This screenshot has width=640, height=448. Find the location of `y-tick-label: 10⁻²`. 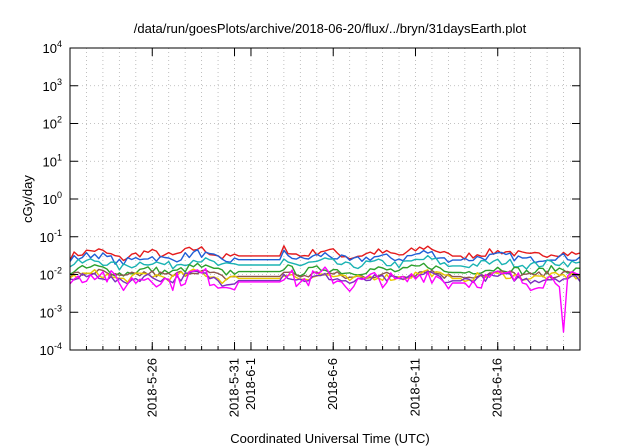

y-tick-label: 10⁻² is located at coordinates (51, 274).